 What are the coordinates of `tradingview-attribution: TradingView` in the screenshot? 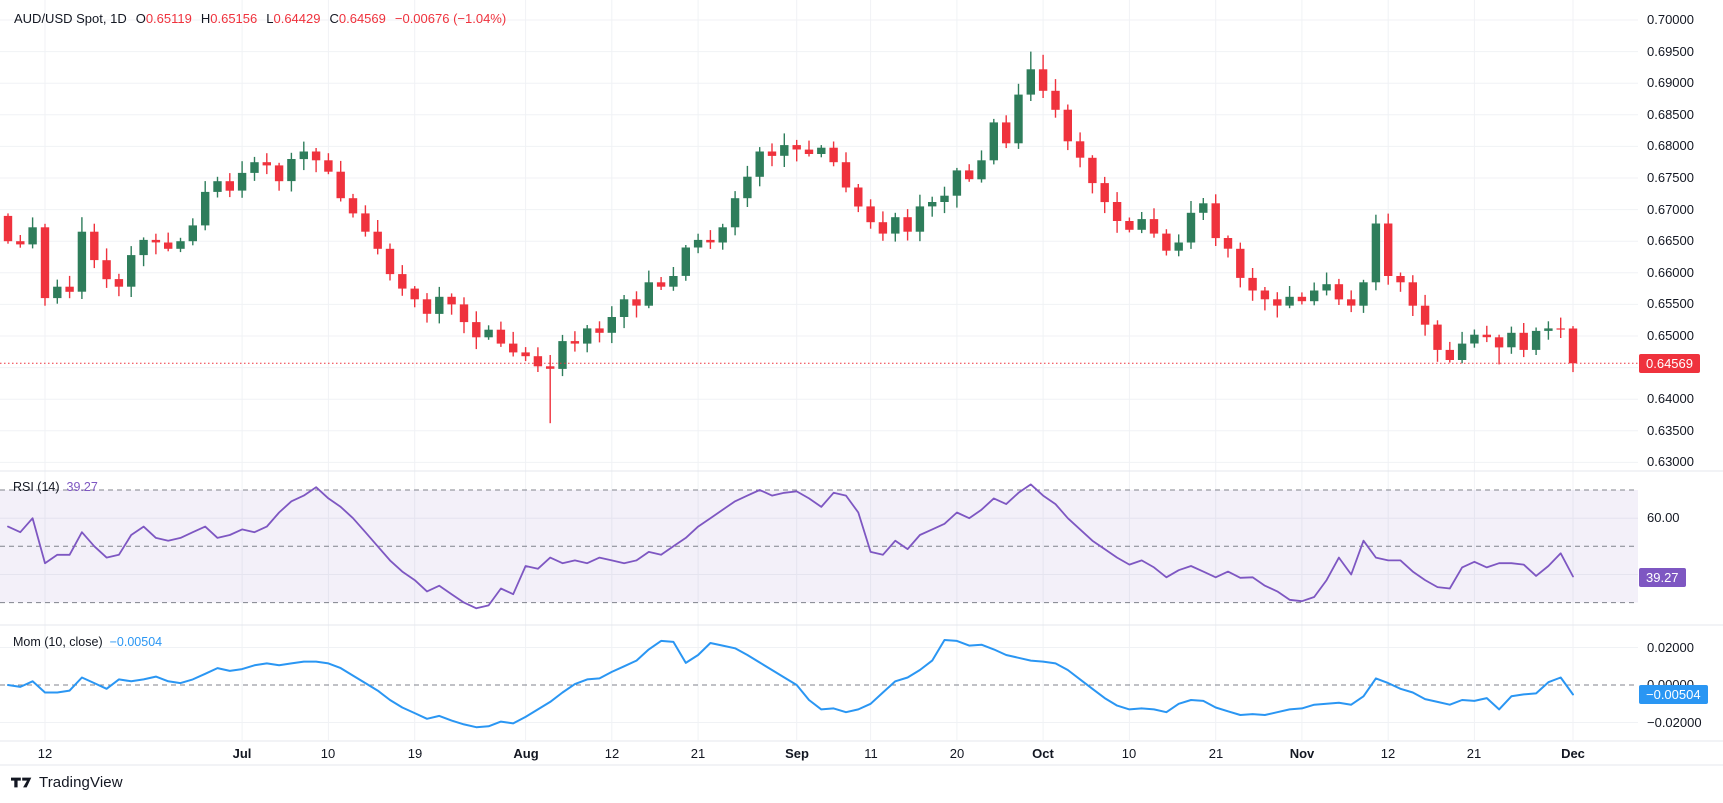 It's located at (67, 782).